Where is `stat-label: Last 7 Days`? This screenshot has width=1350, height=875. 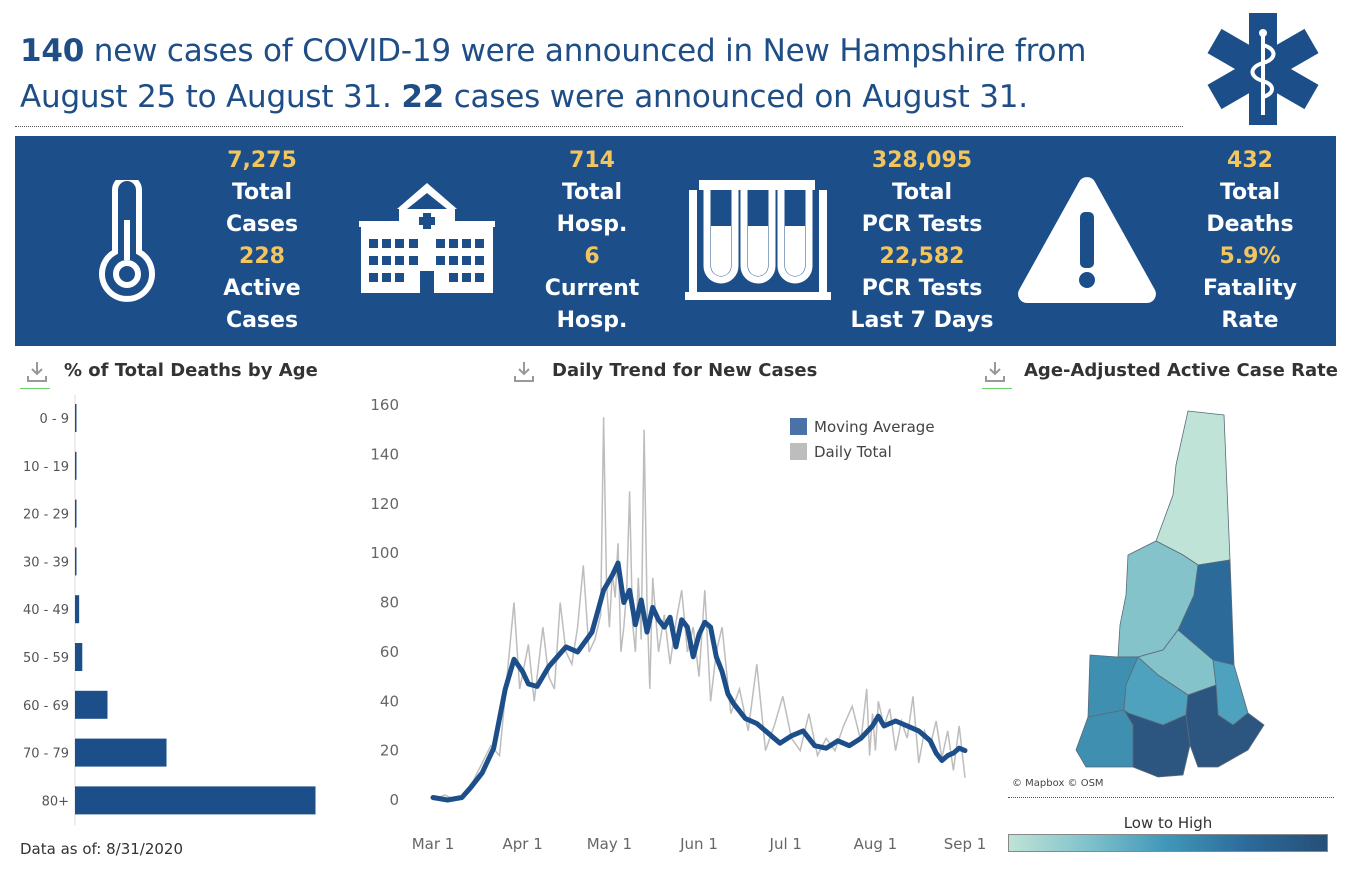 stat-label: Last 7 Days is located at coordinates (922, 320).